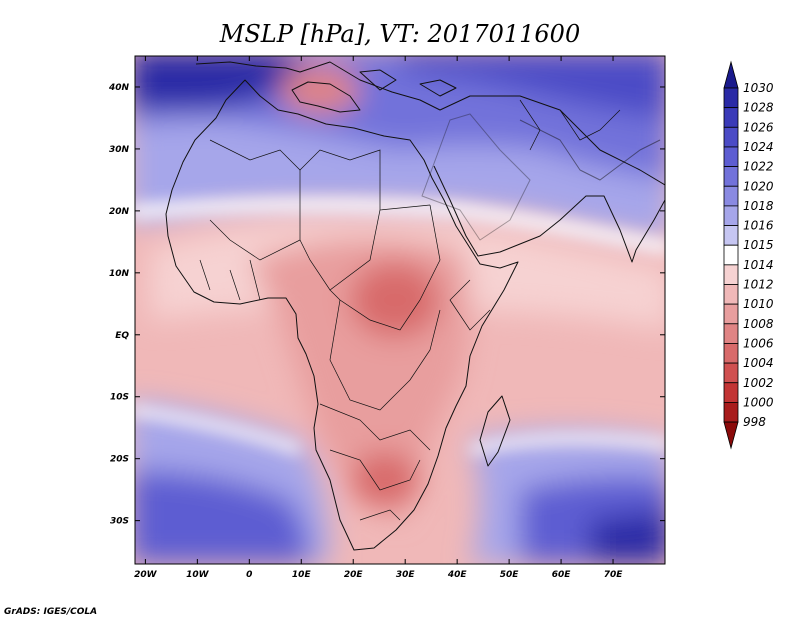 This screenshot has width=800, height=618. I want to click on colorbar-label: 1016, so click(758, 226).